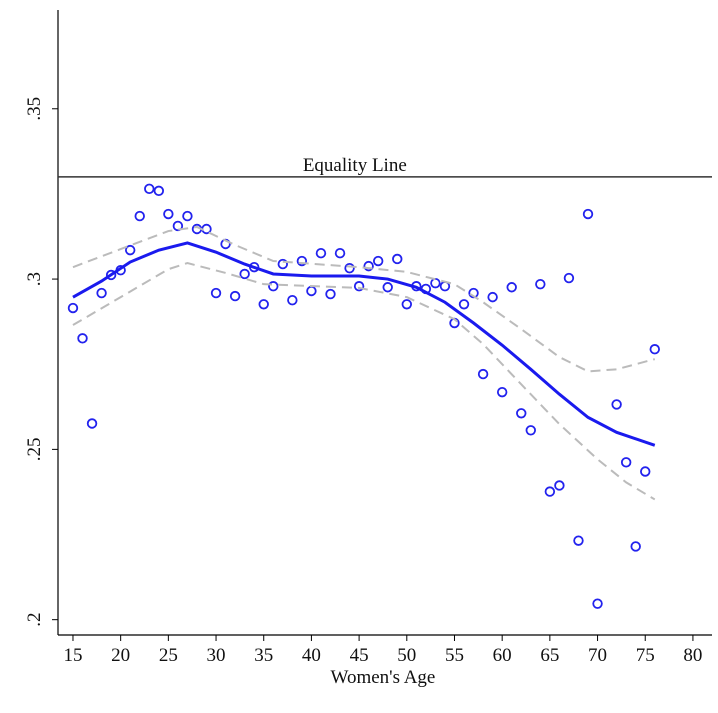 The width and height of the screenshot is (718, 713). Describe the element at coordinates (263, 655) in the screenshot. I see `x-tick-label: 35` at that location.